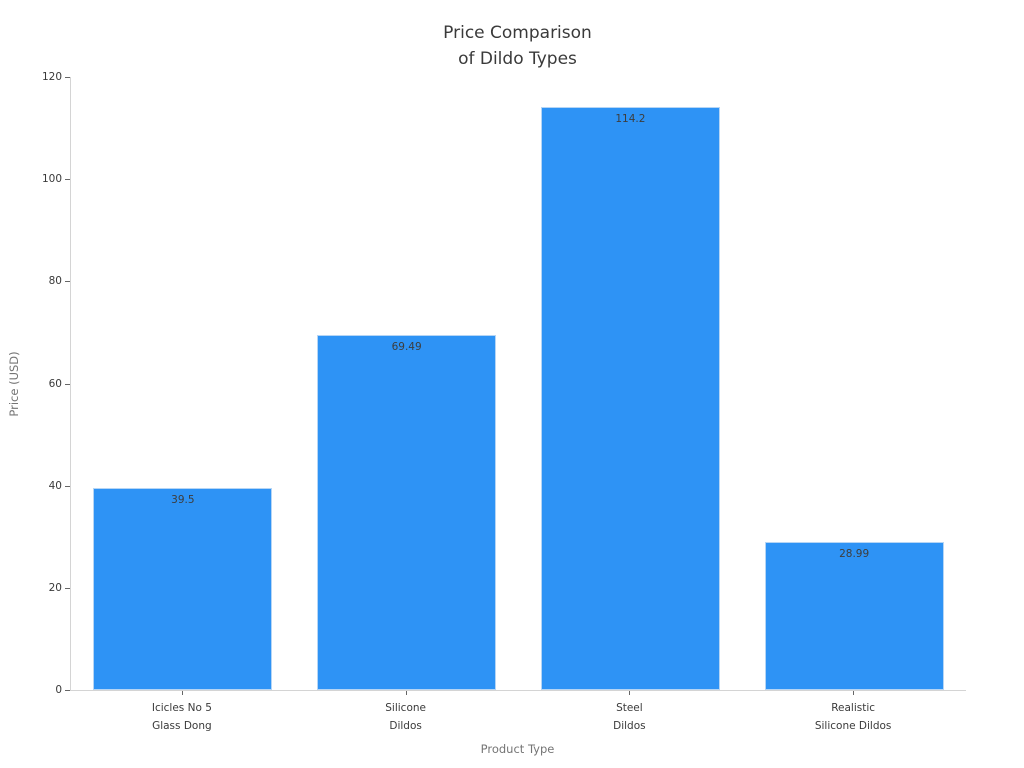 This screenshot has width=1024, height=768. I want to click on bar: 114.2, so click(630, 398).